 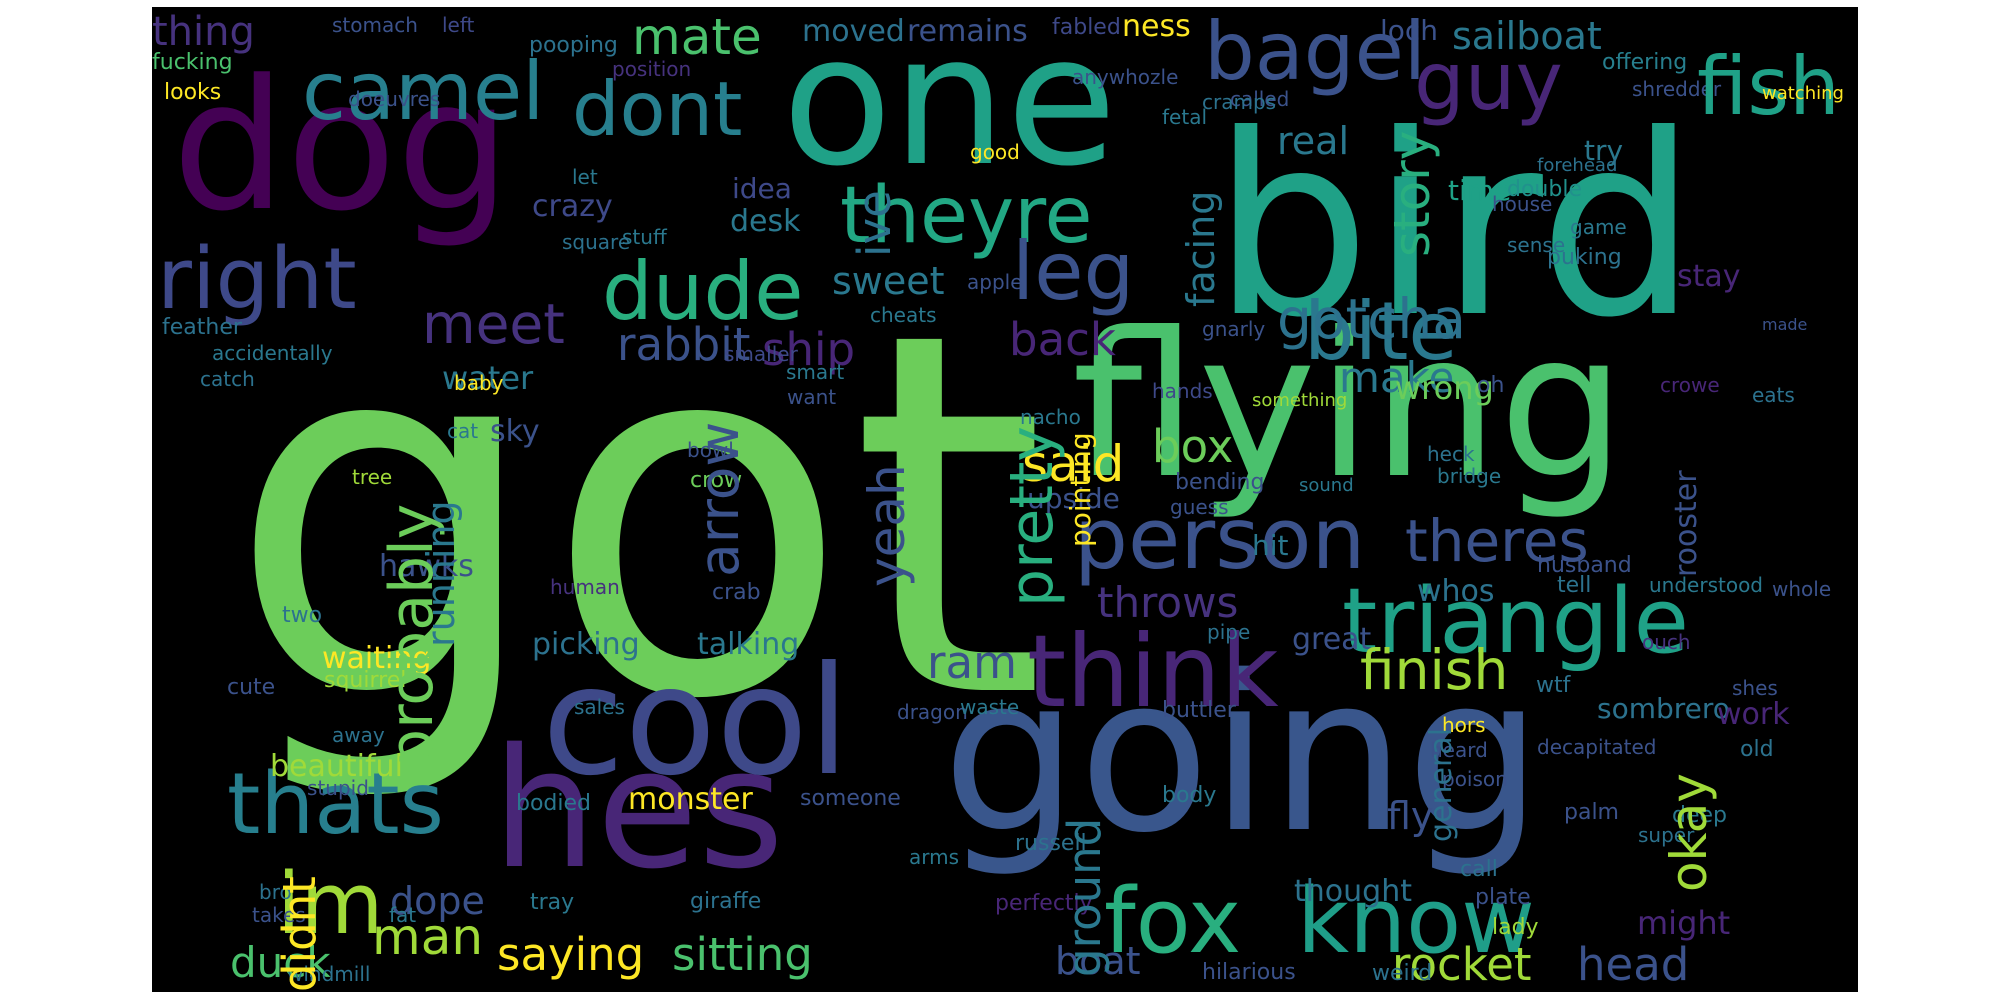 I want to click on cloud-word-ground-vertical: ground, so click(x=1084, y=897).